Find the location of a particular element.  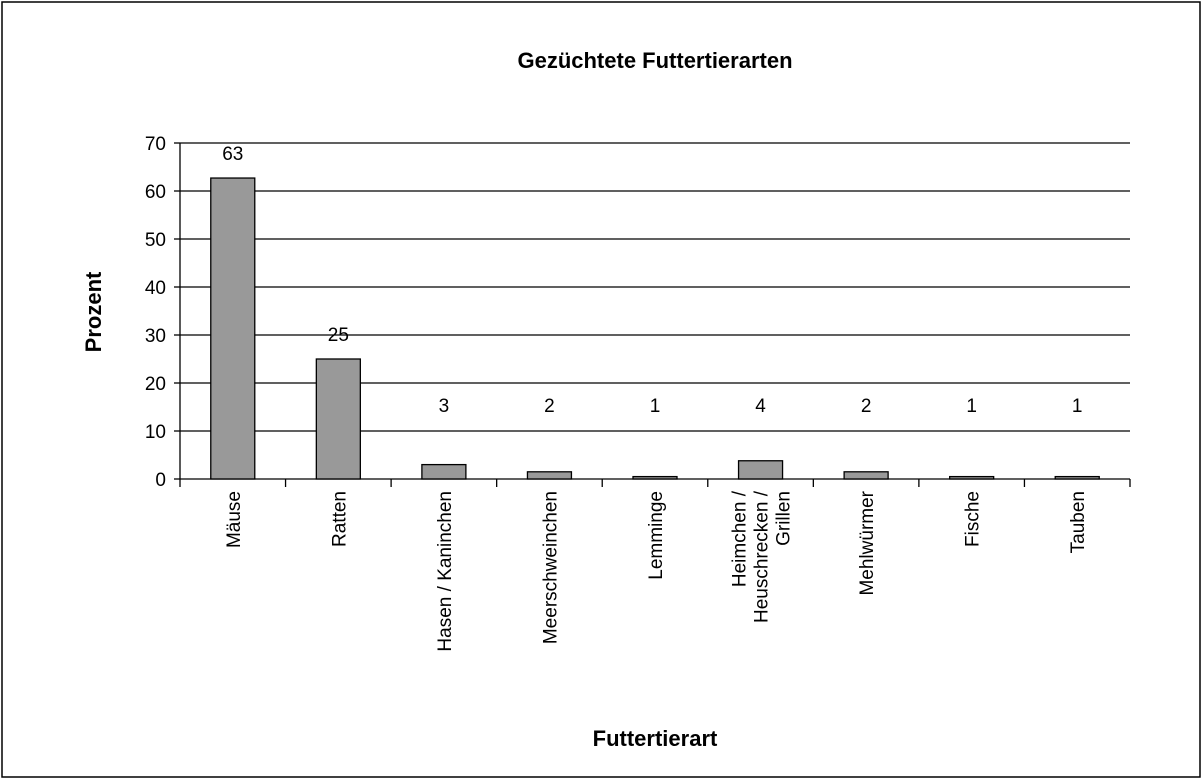

x-tick-label: Meerschweinchen is located at coordinates (550, 567).